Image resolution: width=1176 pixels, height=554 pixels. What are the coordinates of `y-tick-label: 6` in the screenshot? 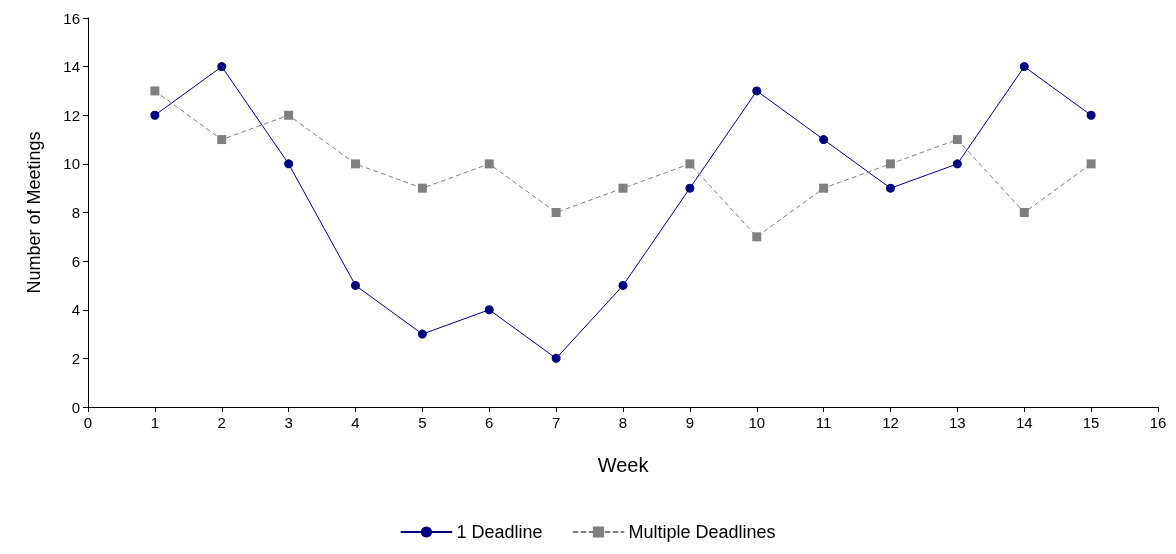 It's located at (75, 261).